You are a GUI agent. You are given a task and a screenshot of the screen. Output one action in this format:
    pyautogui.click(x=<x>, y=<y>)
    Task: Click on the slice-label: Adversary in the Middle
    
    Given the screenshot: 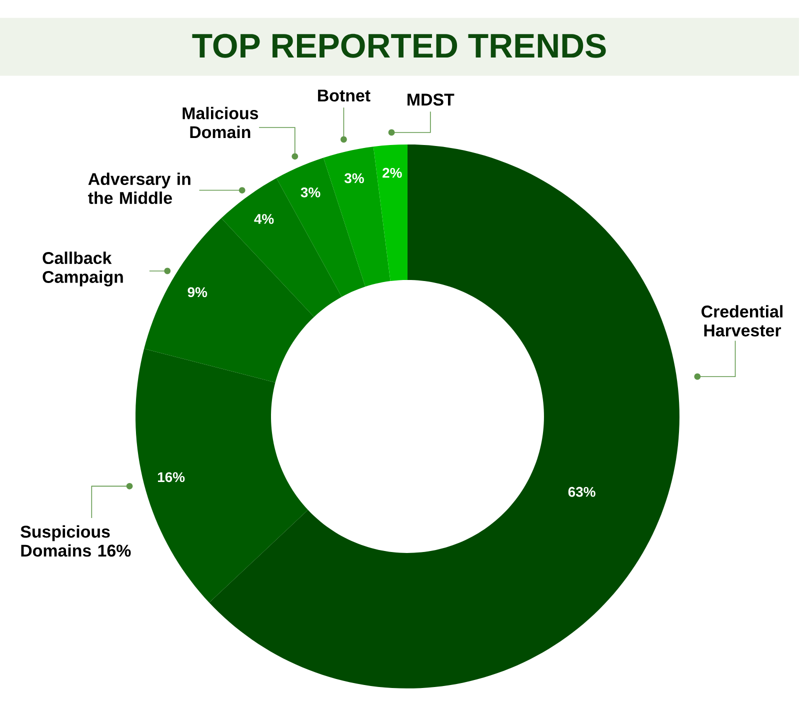 What is the action you would take?
    pyautogui.click(x=139, y=188)
    